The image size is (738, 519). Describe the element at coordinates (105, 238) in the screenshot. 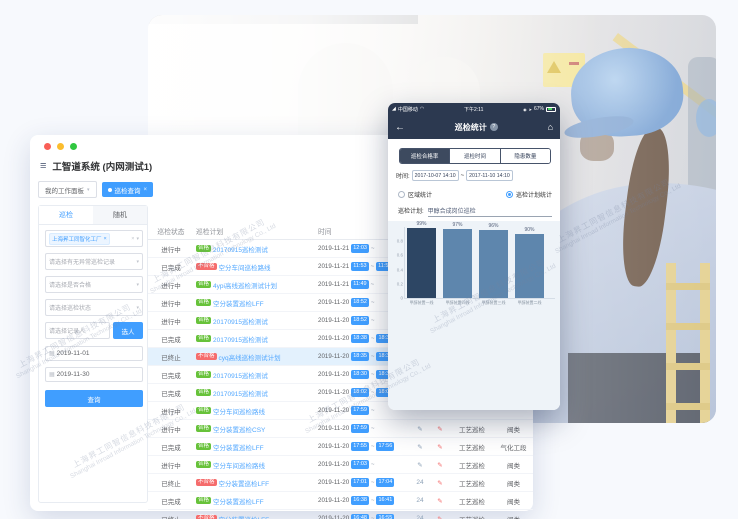

I see `remove-tag-icon: ×` at that location.